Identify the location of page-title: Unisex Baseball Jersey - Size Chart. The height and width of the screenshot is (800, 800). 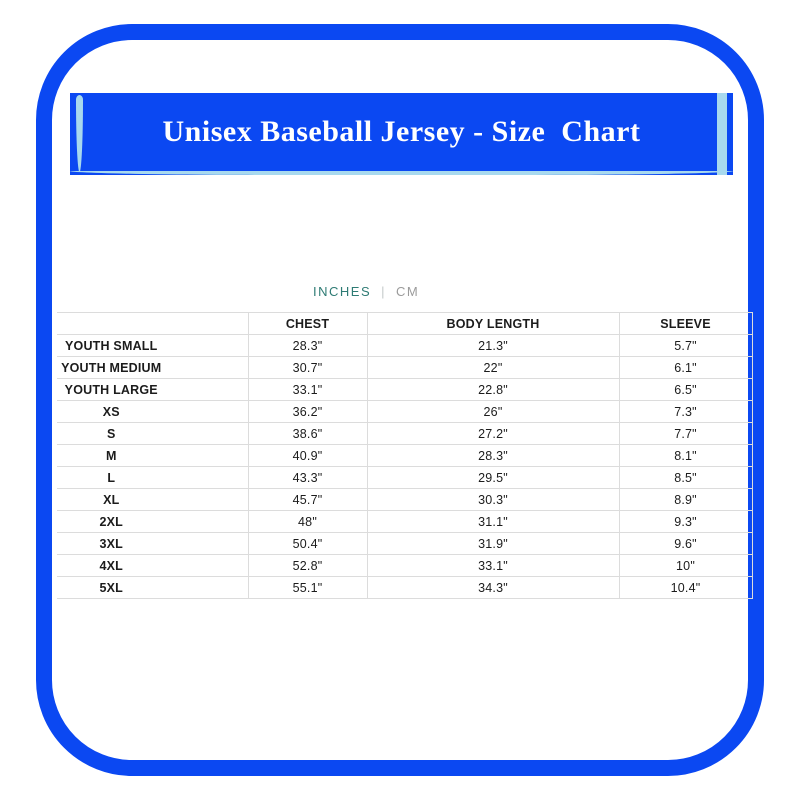
(401, 131).